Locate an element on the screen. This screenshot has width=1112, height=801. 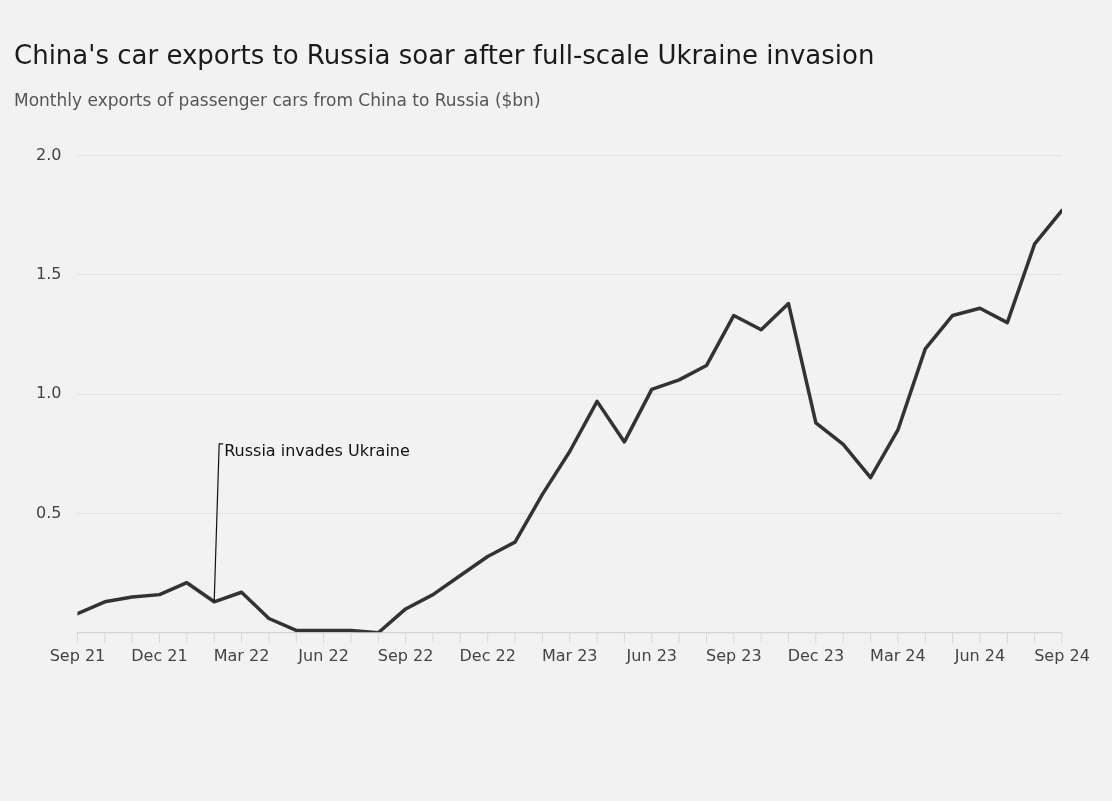
x-tick-label: Jun 23 is located at coordinates (651, 655).